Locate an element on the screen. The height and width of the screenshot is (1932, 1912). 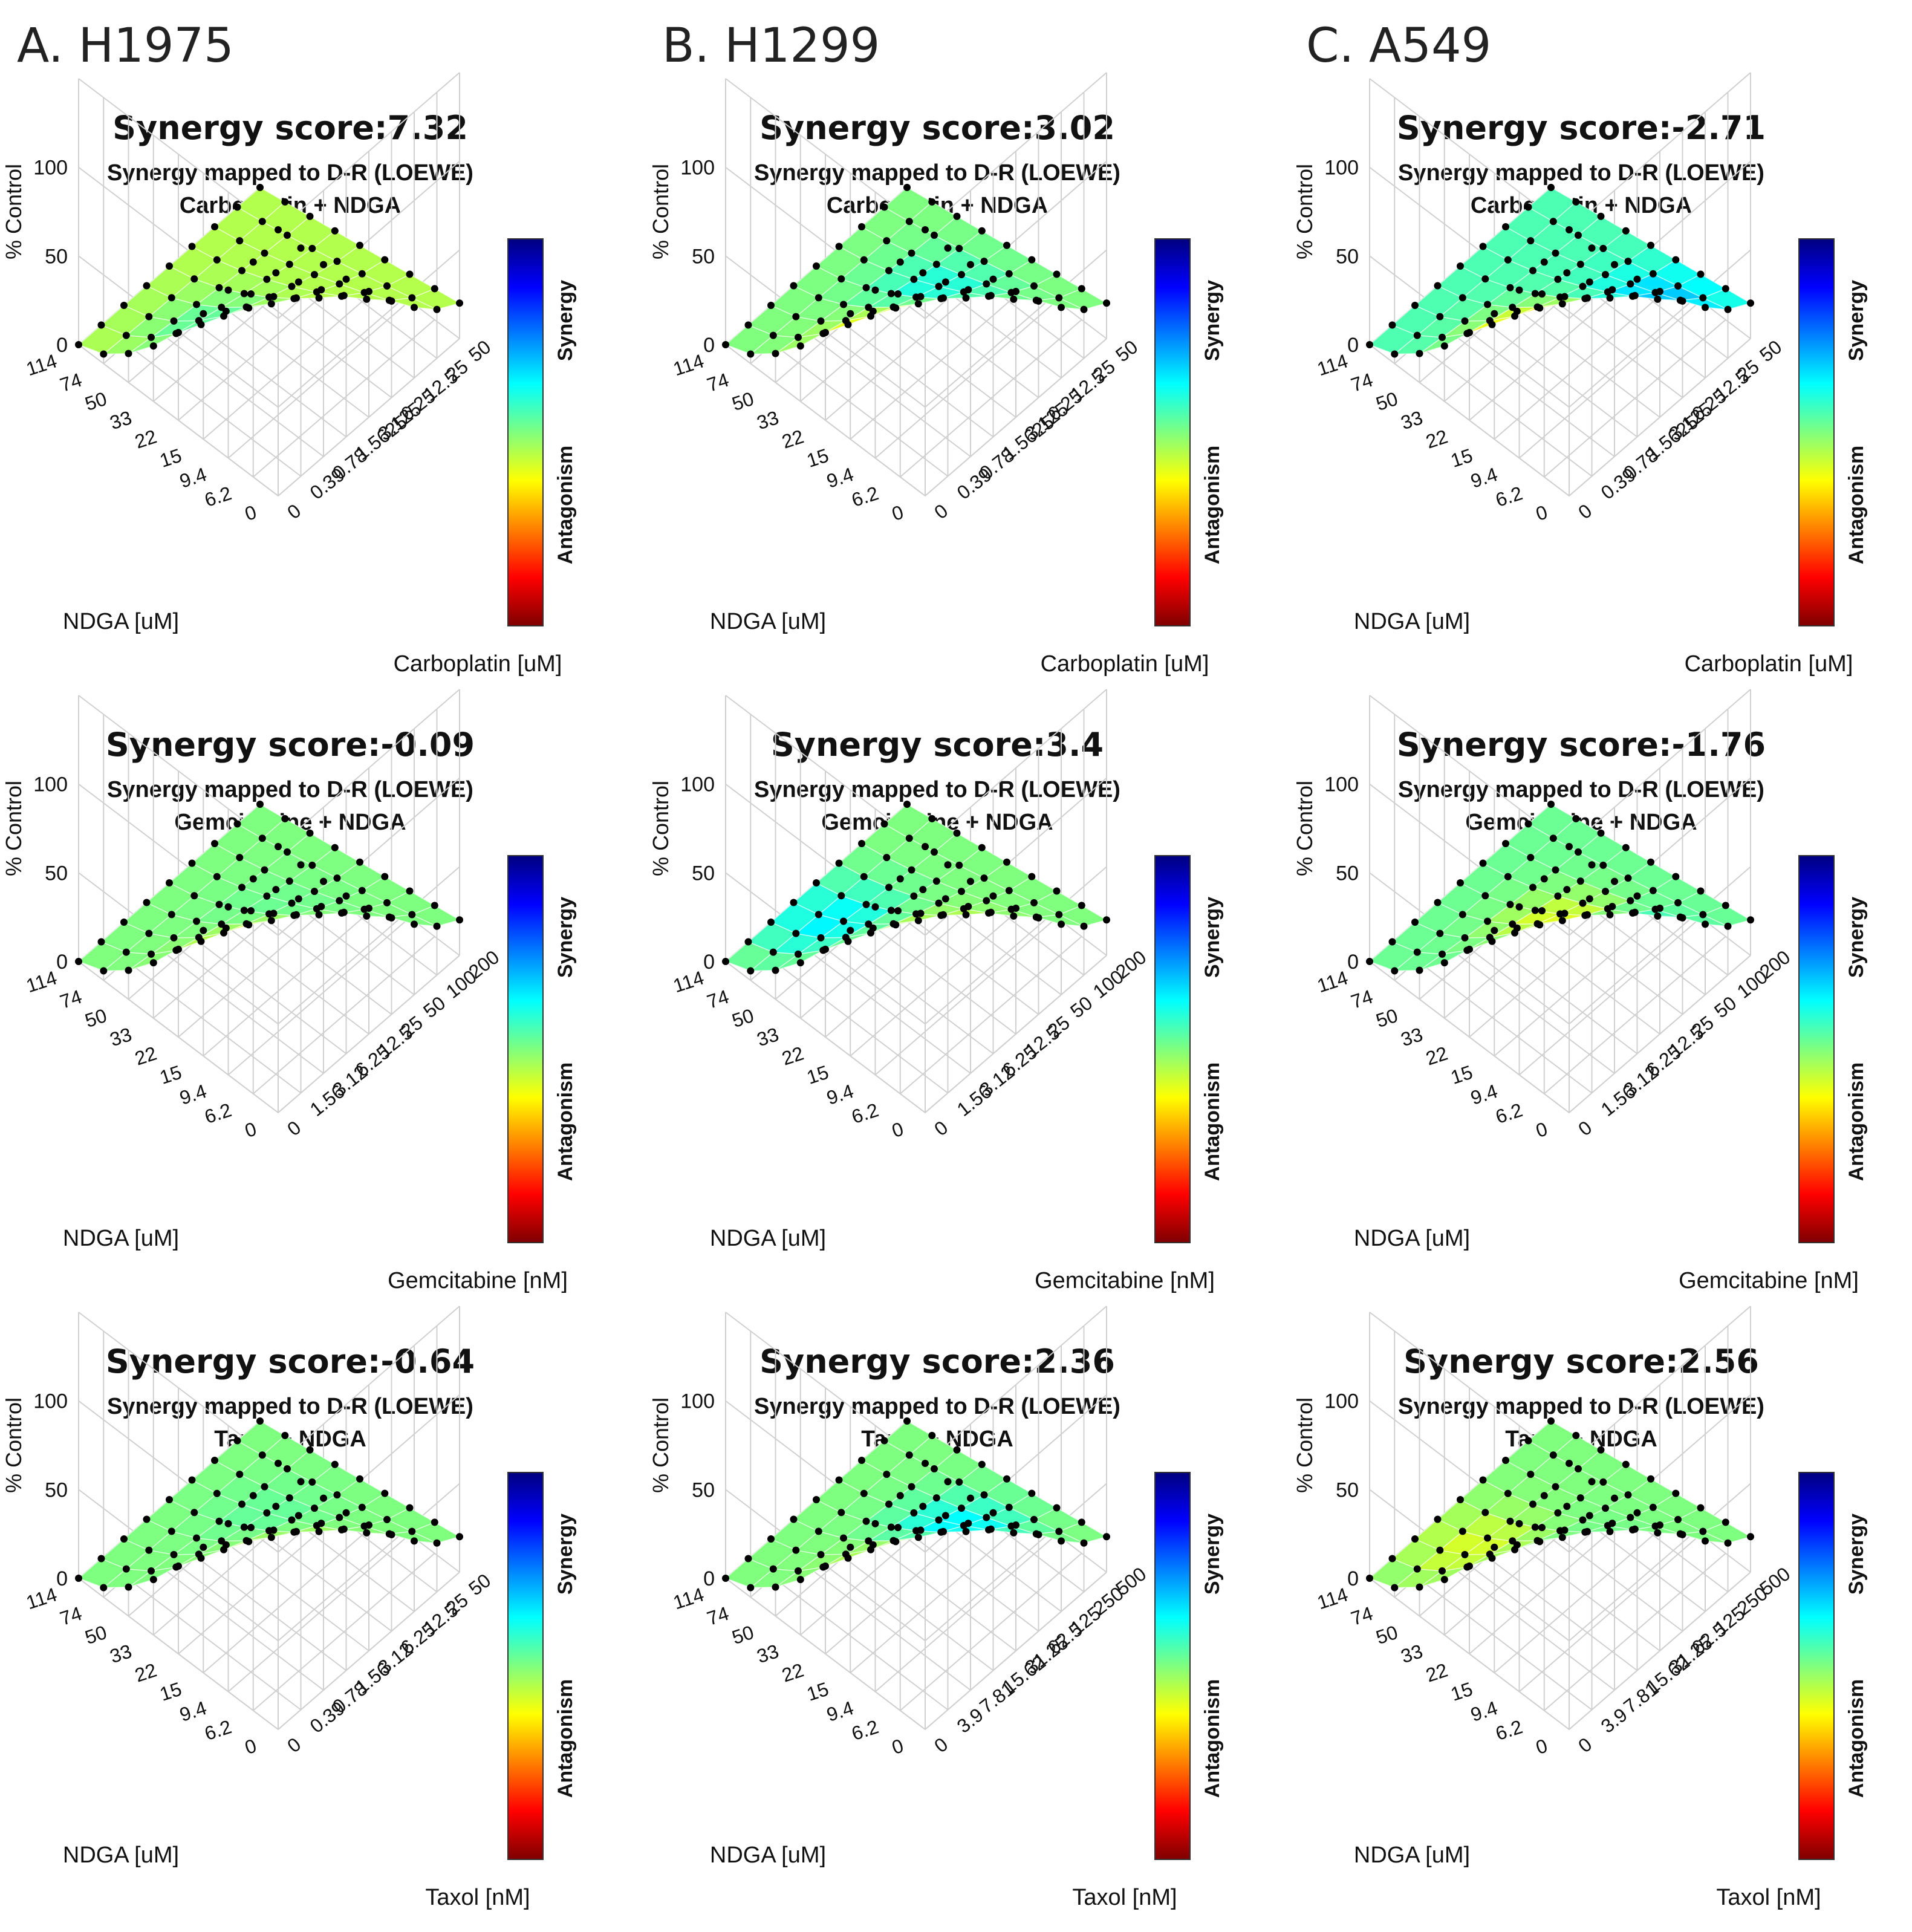
grid-line is located at coordinates (916, 239).